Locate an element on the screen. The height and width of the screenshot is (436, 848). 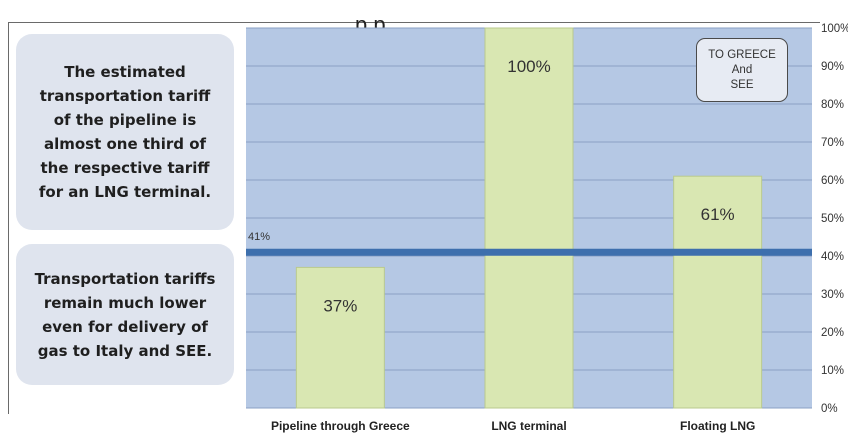
y-tick-label: 40% is located at coordinates (832, 257).